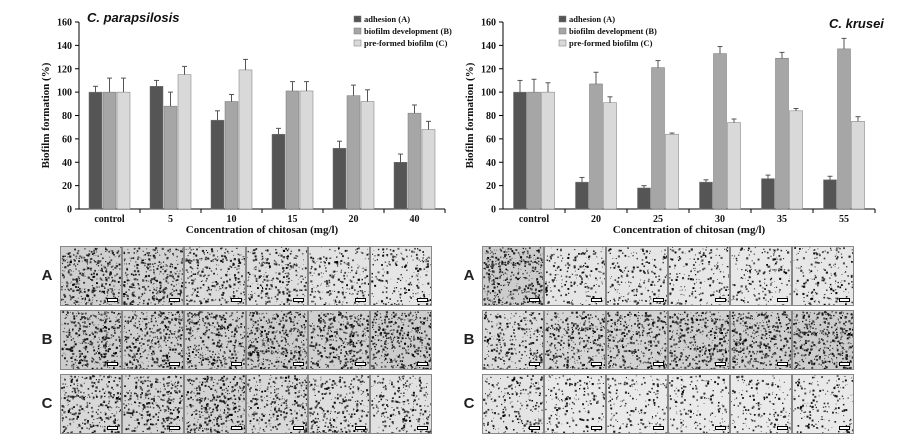 The width and height of the screenshot is (912, 443). What do you see at coordinates (488, 93) in the screenshot?
I see `y-tick-label: 100` at bounding box center [488, 93].